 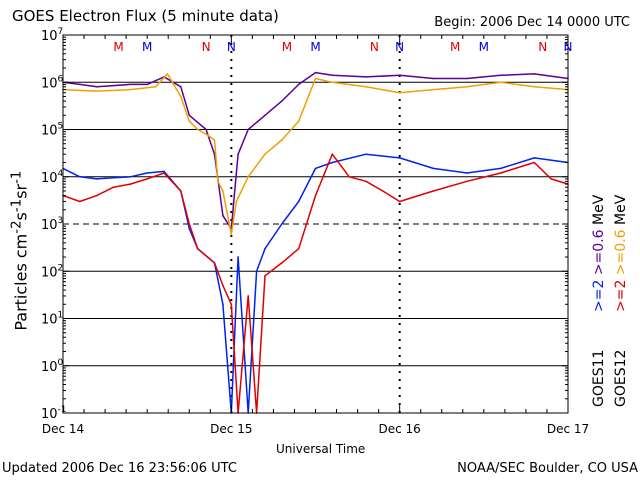 What do you see at coordinates (231, 429) in the screenshot?
I see `x-tick-label: Dec 15` at bounding box center [231, 429].